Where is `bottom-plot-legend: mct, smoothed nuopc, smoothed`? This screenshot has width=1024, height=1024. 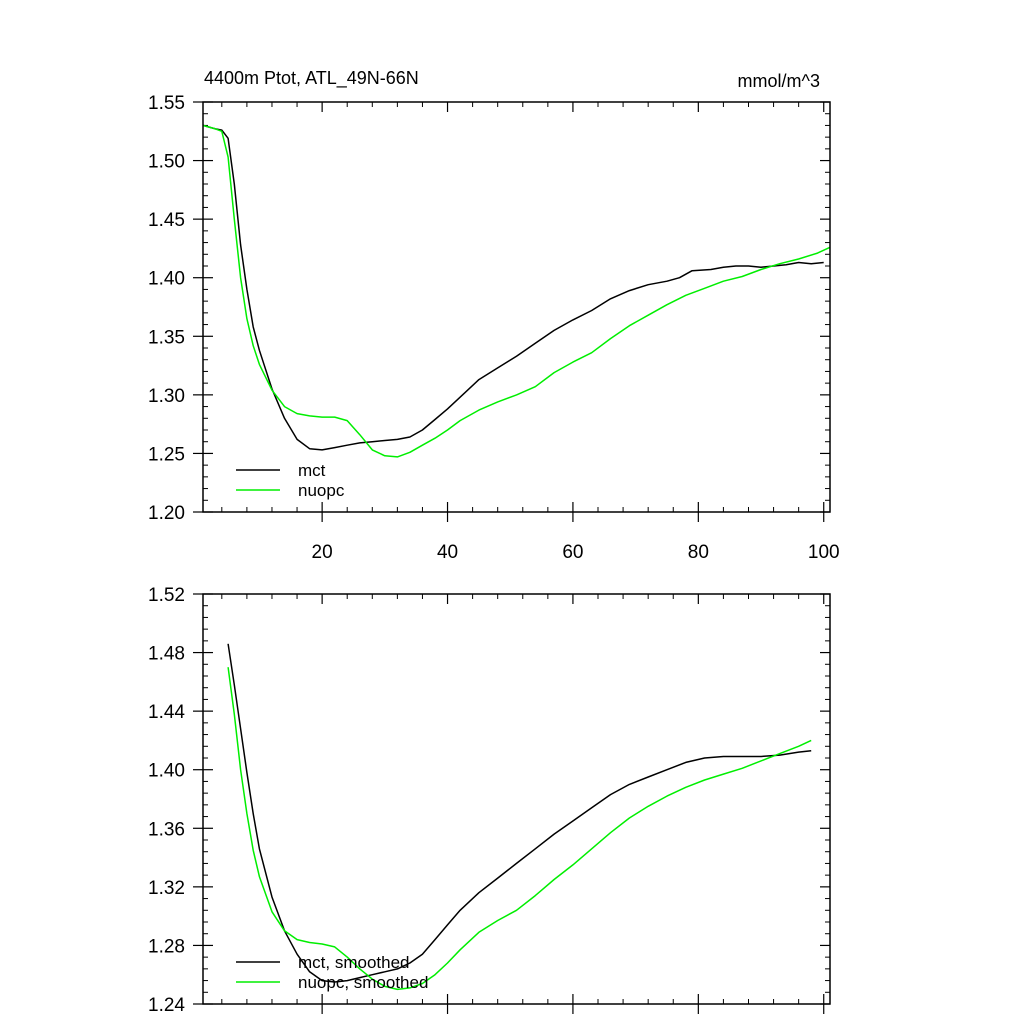
bottom-plot-legend: mct, smoothed nuopc, smoothed is located at coordinates (332, 972).